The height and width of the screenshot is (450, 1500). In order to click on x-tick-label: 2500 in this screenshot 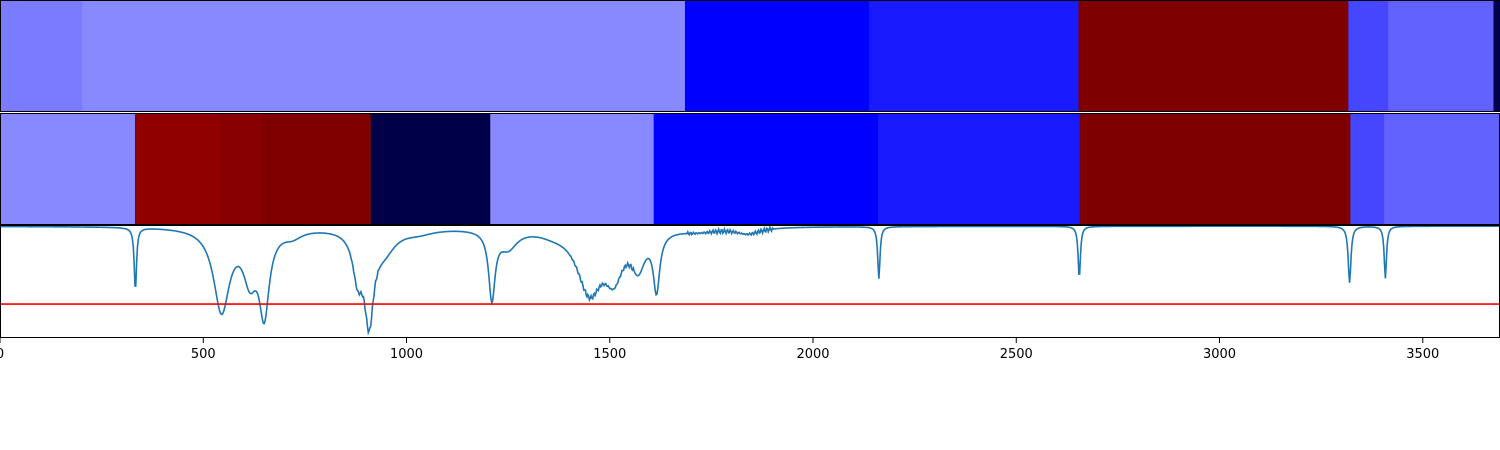, I will do `click(1016, 354)`.